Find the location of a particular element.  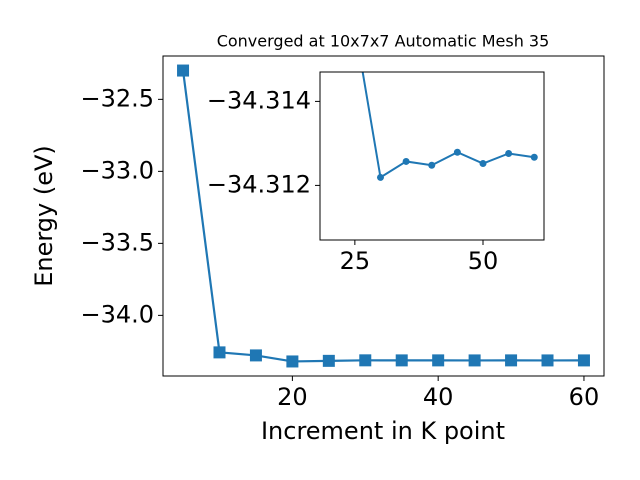

y-tick-label: −33.0 is located at coordinates (117, 170).